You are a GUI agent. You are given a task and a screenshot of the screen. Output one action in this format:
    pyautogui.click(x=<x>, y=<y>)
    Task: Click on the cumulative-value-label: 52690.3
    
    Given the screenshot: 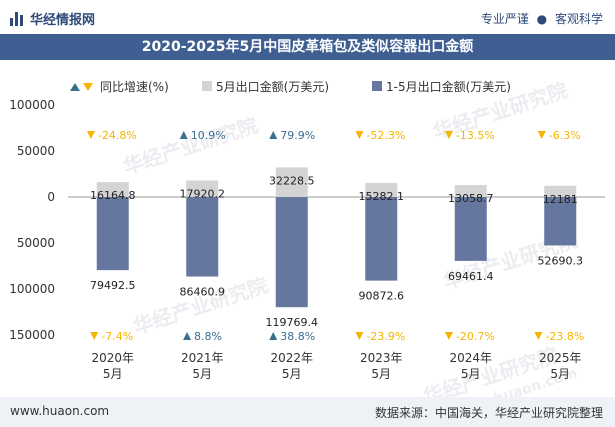 What is the action you would take?
    pyautogui.click(x=561, y=260)
    